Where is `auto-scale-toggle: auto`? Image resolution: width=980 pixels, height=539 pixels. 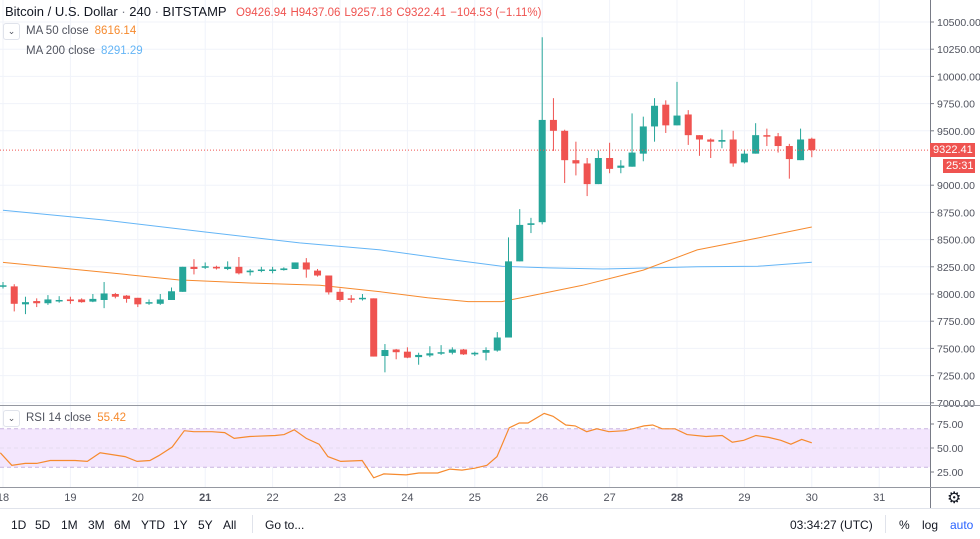 auto-scale-toggle: auto is located at coordinates (962, 525).